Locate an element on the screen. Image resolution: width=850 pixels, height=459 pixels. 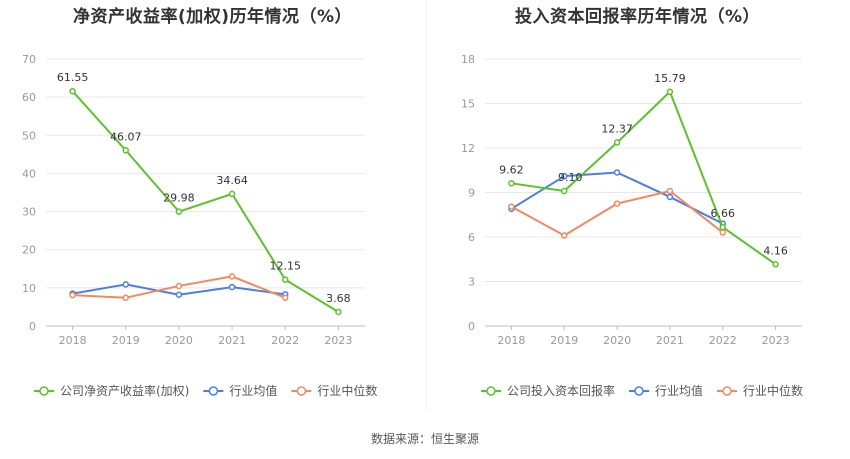
y-tick-label: 15 is located at coordinates (468, 104).